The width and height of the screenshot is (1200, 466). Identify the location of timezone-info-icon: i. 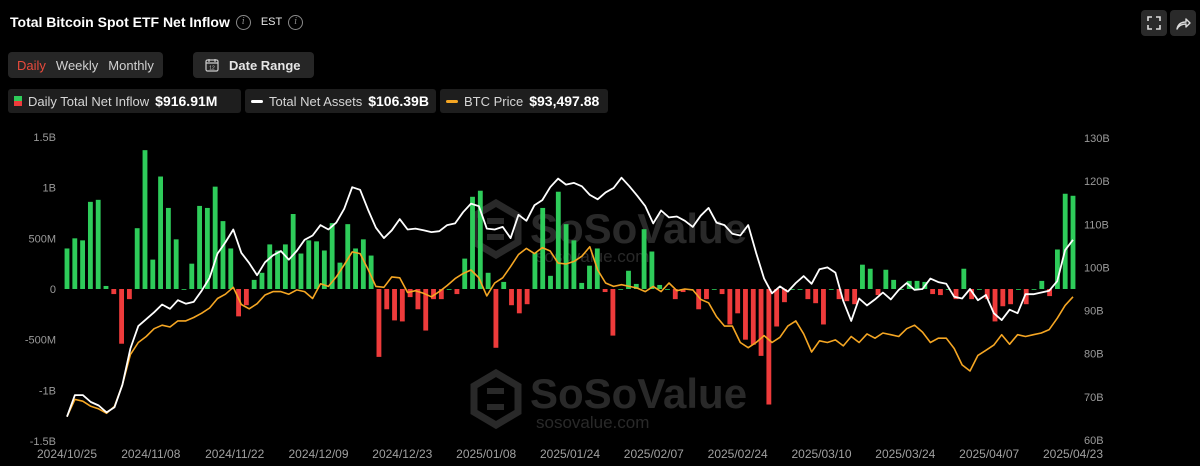
(296, 22).